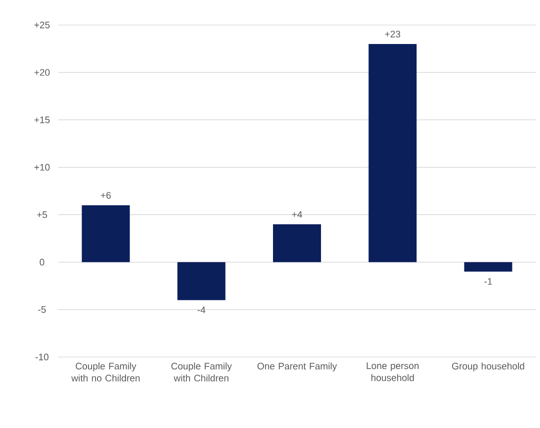  What do you see at coordinates (42, 214) in the screenshot?
I see `y-tick-label: +5` at bounding box center [42, 214].